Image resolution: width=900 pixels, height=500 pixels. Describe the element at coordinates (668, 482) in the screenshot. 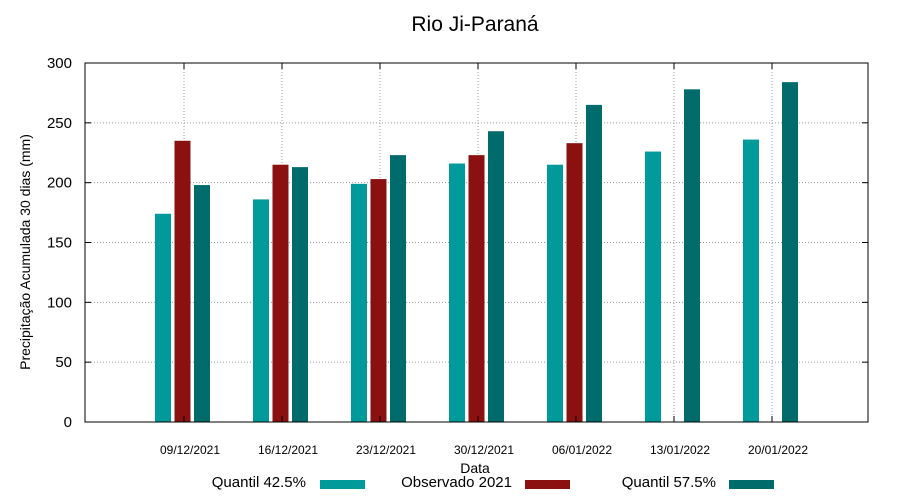

I see `legend-label: Quantil 57.5%` at that location.